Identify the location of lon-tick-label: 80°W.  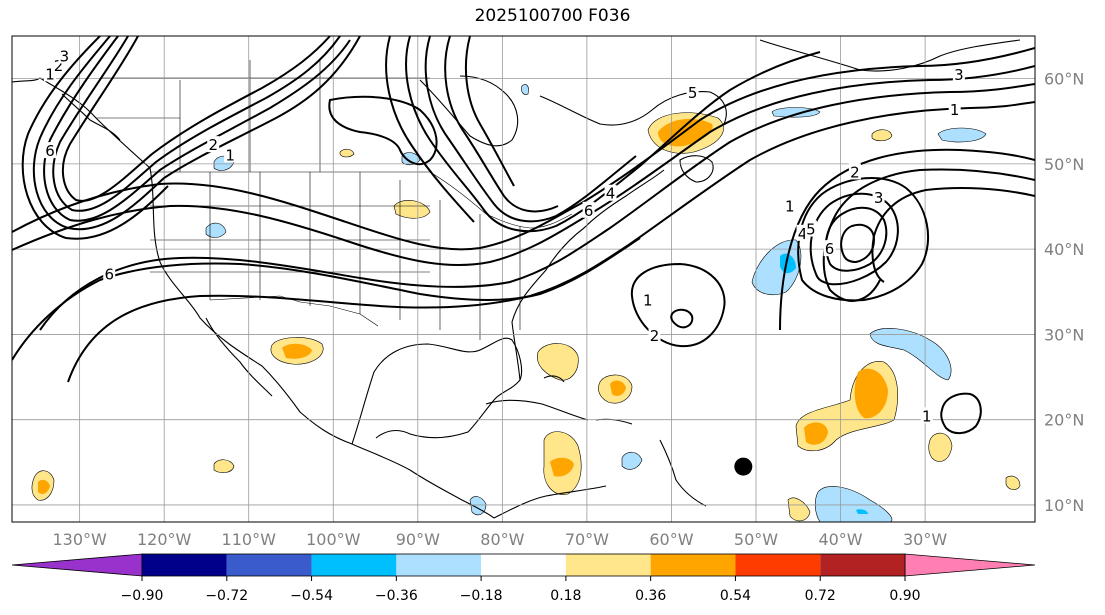
(502, 539).